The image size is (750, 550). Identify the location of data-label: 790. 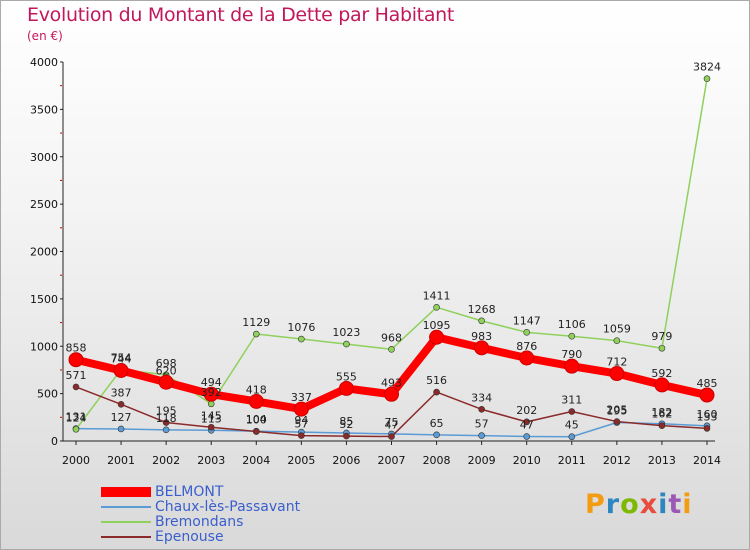
(571, 354).